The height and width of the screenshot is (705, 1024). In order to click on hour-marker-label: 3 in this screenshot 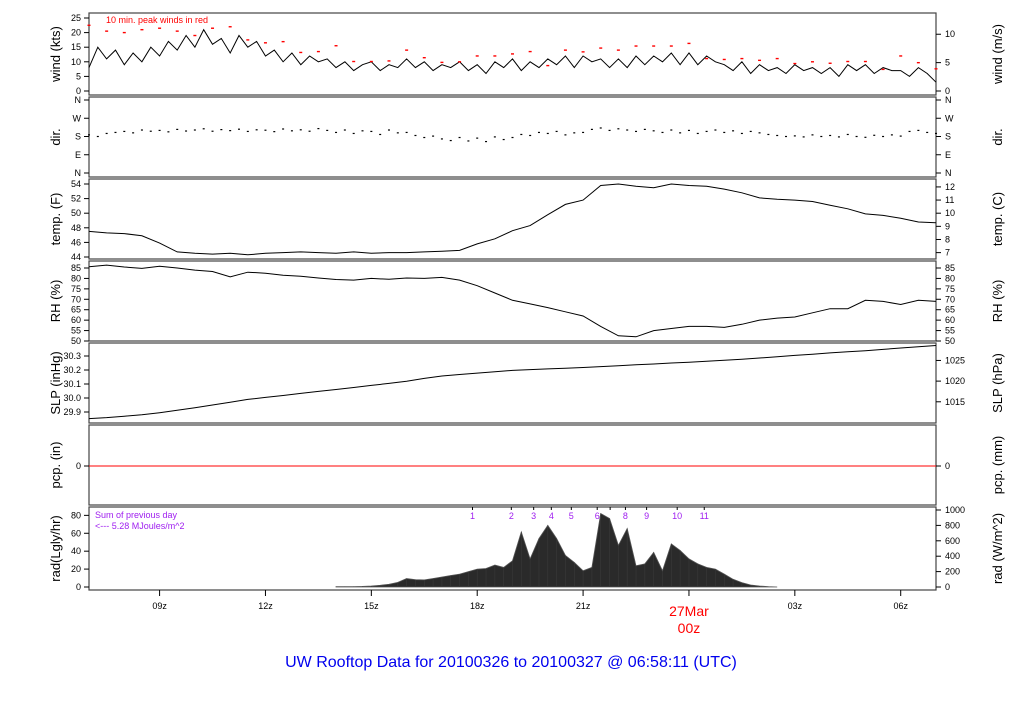, I will do `click(533, 516)`.